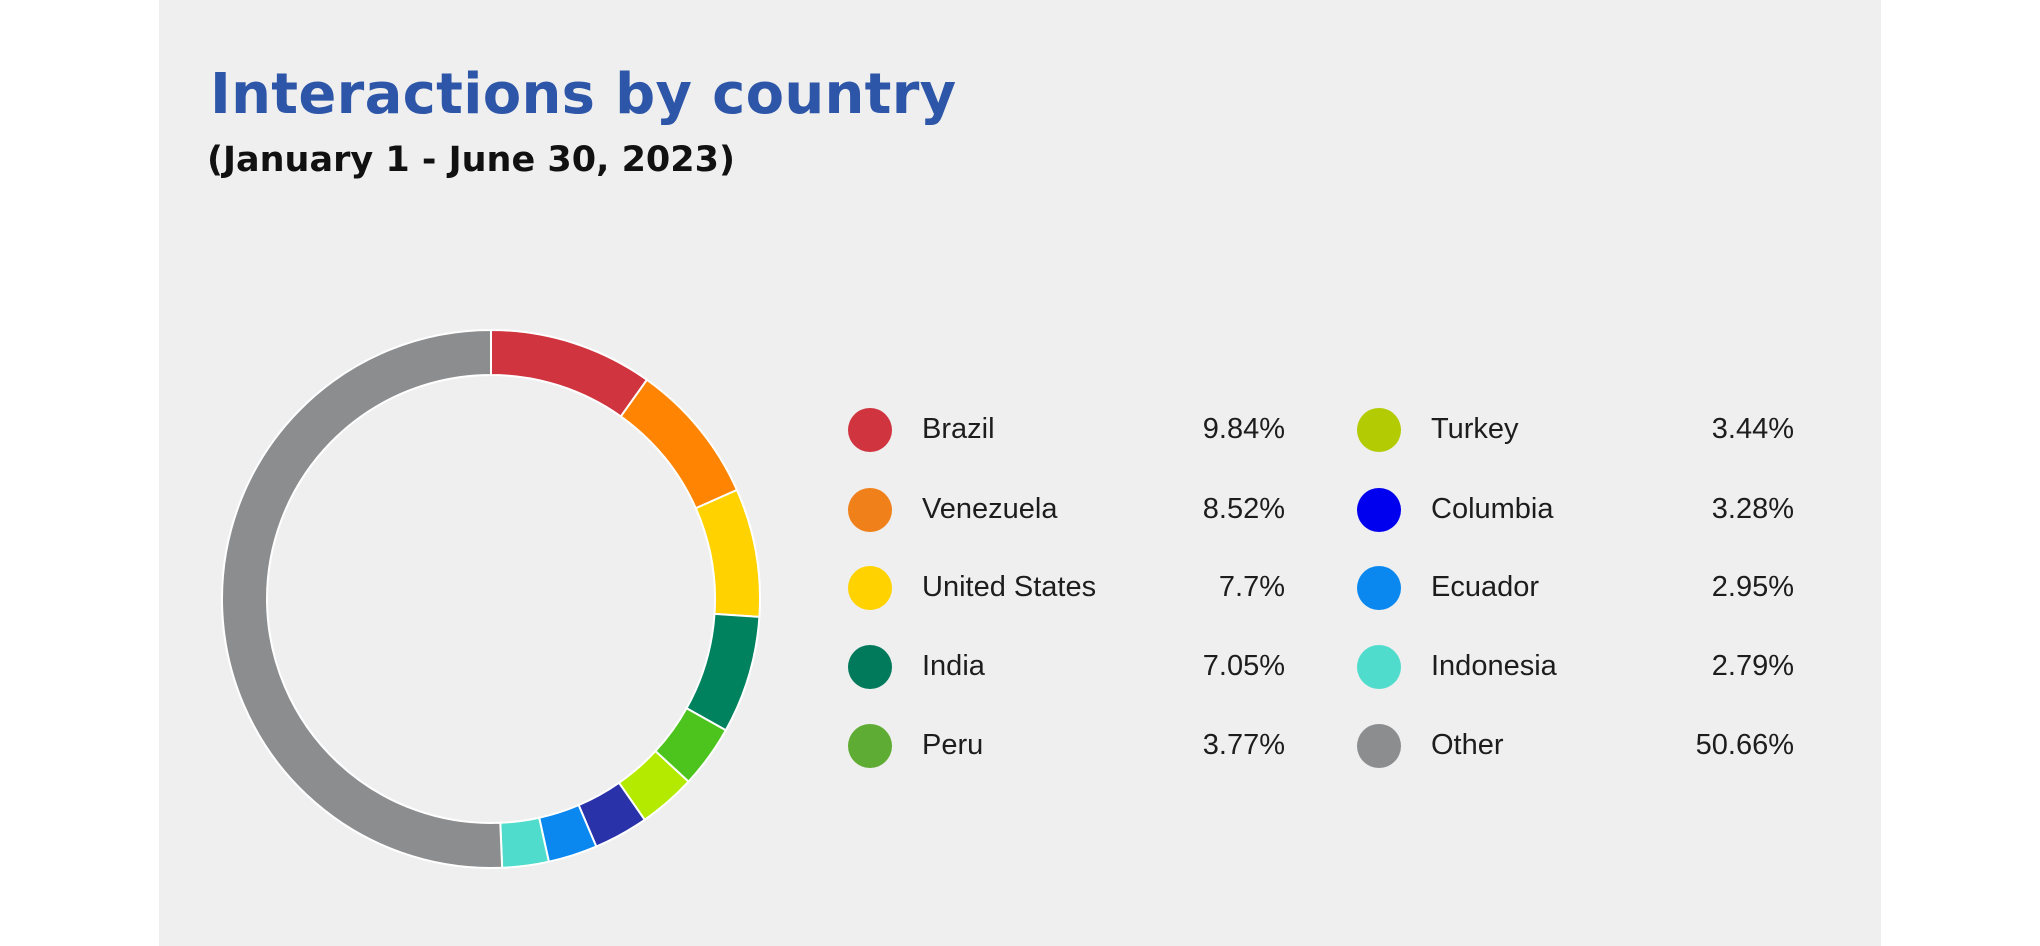 This screenshot has width=2040, height=946. I want to click on legend-item-brazil: Brazil 9.84%, so click(1066, 431).